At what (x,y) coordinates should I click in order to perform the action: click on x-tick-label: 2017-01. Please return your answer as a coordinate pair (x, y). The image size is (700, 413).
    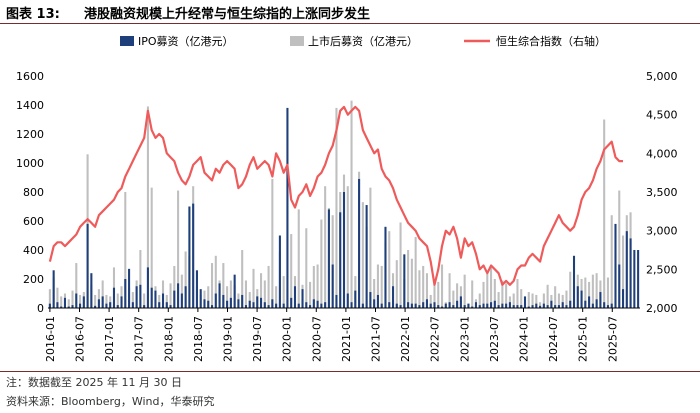
    Looking at the image, I should click on (109, 339).